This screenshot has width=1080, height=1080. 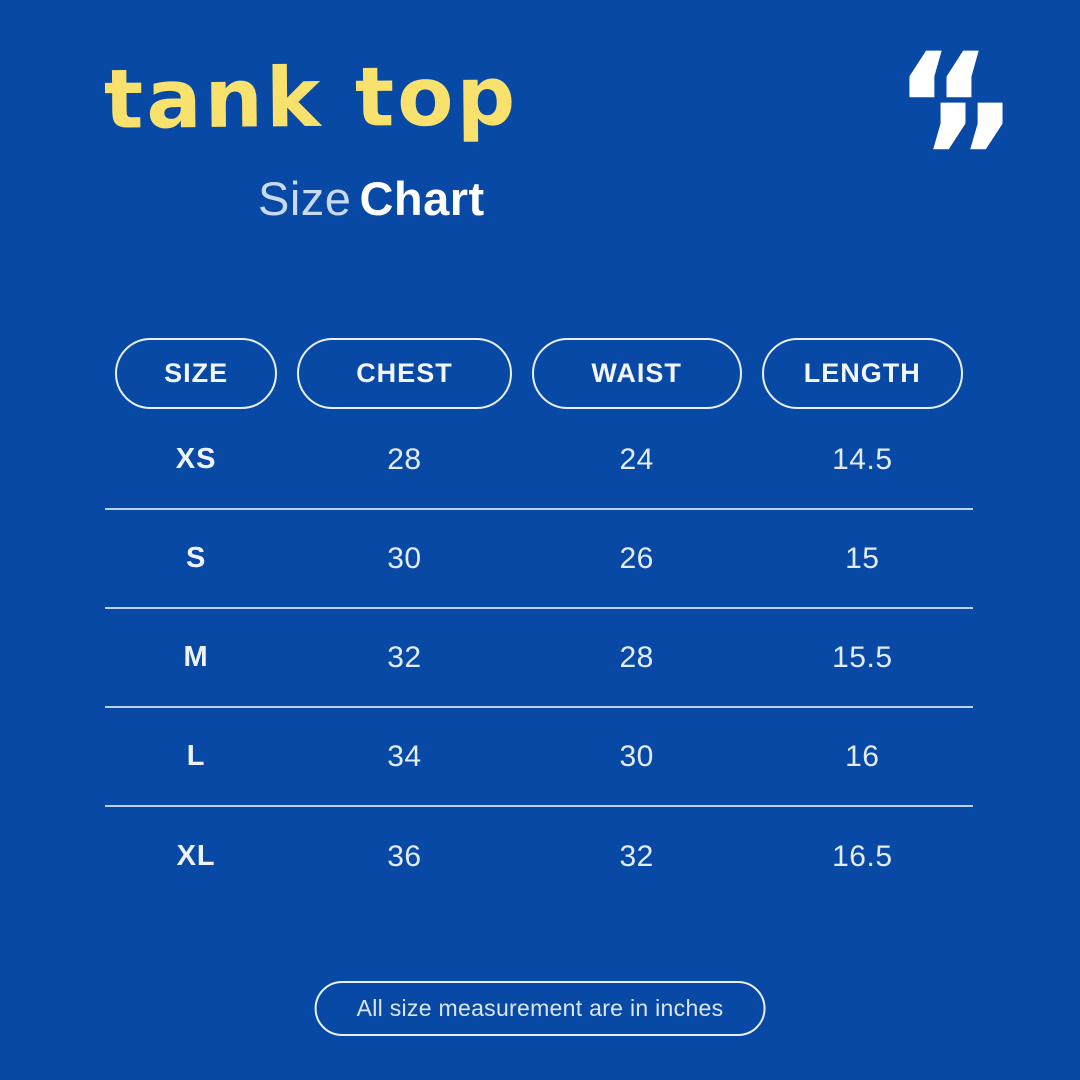 I want to click on column-header-size: SIZE, so click(x=196, y=373).